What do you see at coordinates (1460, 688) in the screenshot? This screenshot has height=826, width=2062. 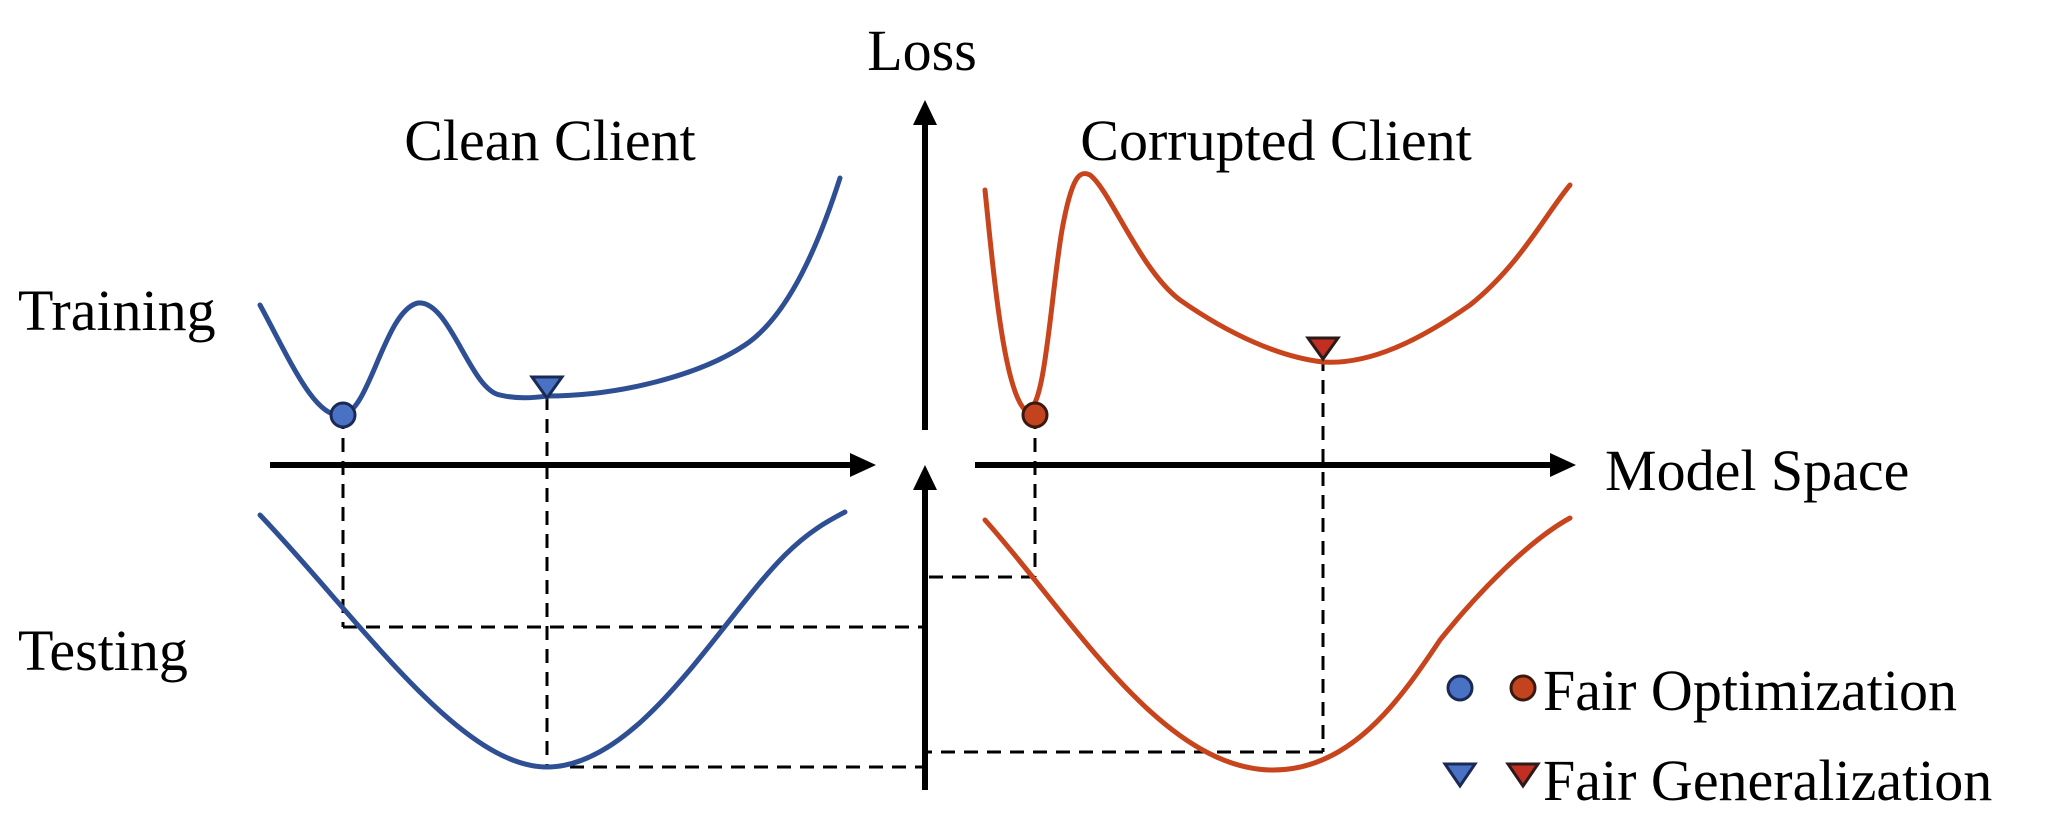 I see `legend-clean-optimization-icon` at bounding box center [1460, 688].